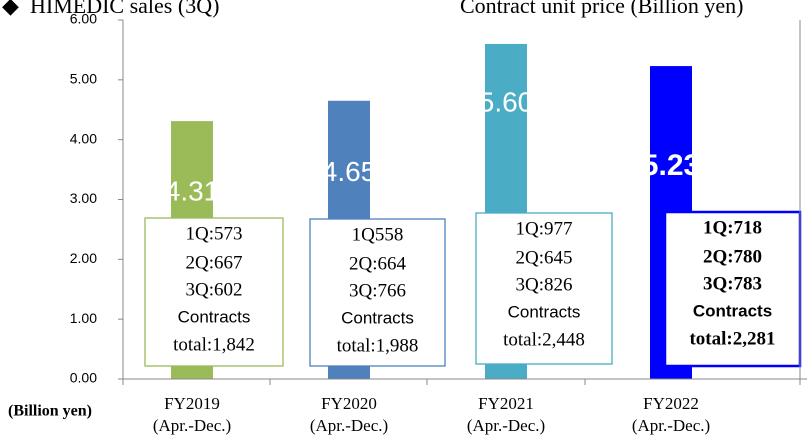 Image resolution: width=807 pixels, height=436 pixels. What do you see at coordinates (732, 338) in the screenshot?
I see `annotation-line: total:2,281` at bounding box center [732, 338].